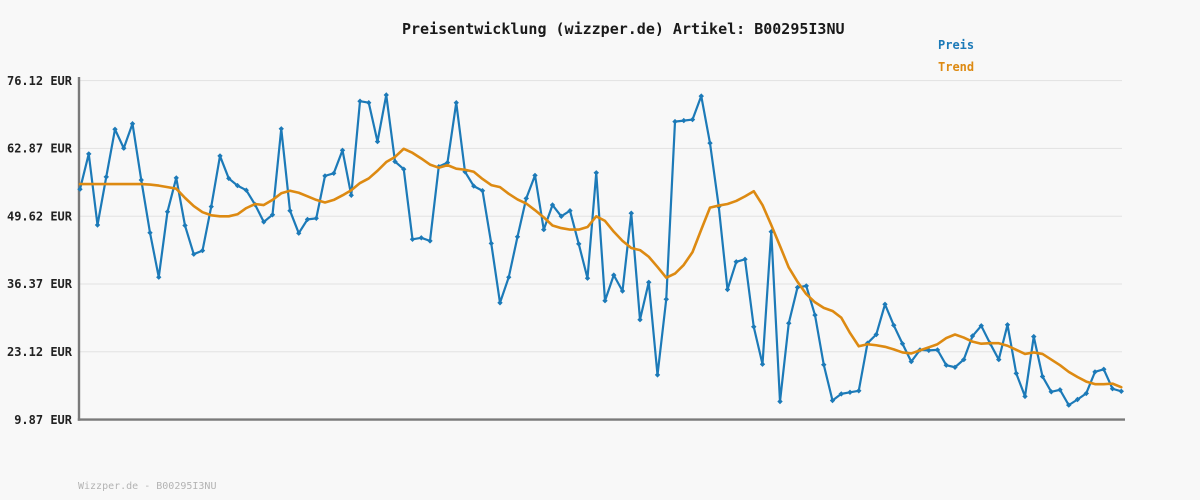 This screenshot has width=1200, height=500. Describe the element at coordinates (40, 216) in the screenshot. I see `y-tick-label: 49.62 EUR` at that location.